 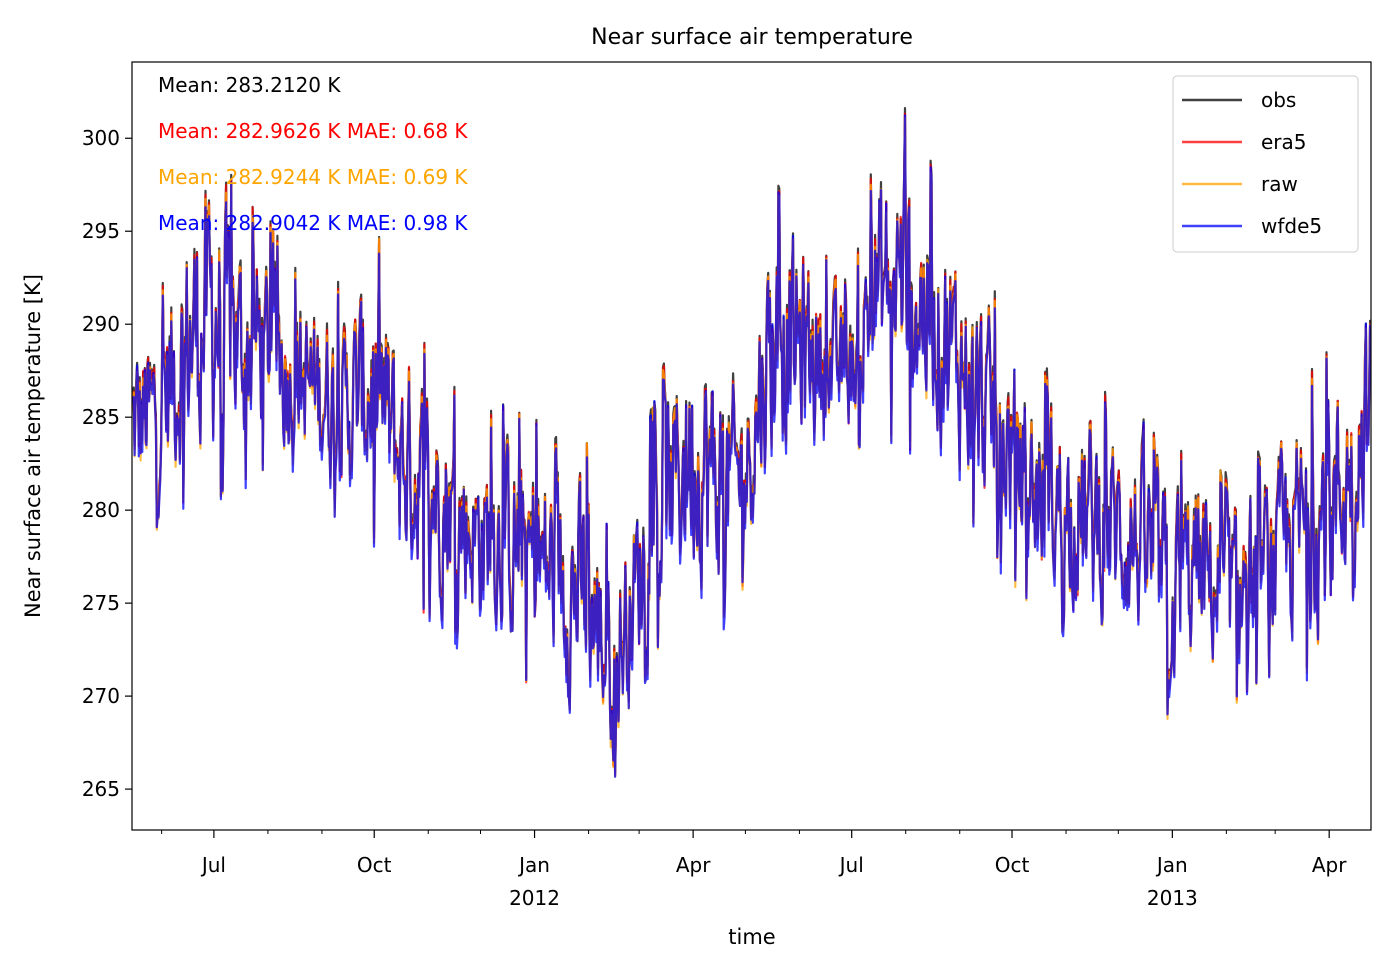 I want to click on y-tick-label: 270, so click(x=101, y=696).